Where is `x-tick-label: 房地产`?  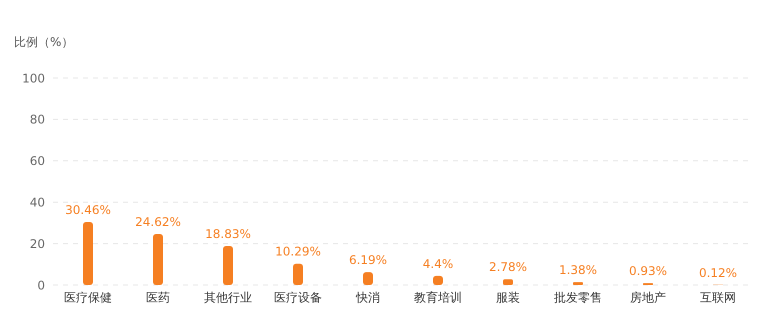 x-tick-label: 房地产 is located at coordinates (648, 297).